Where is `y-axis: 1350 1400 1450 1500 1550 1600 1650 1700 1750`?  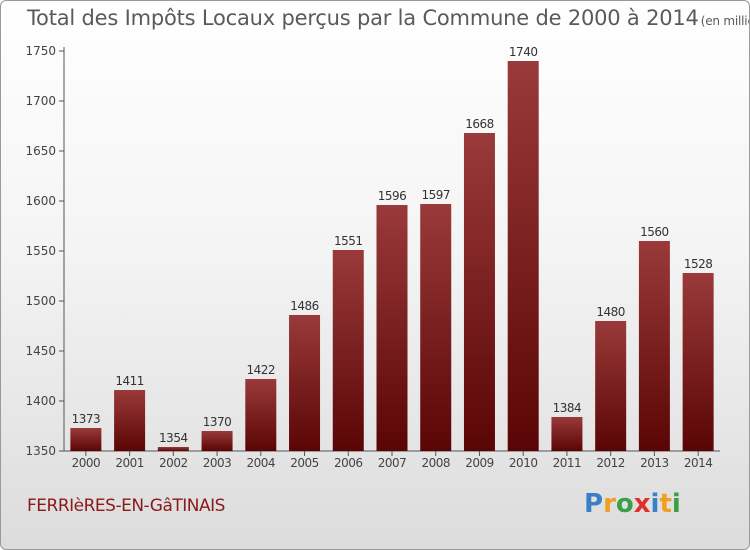 y-axis: 1350 1400 1450 1500 1550 1600 1650 1700 1750 is located at coordinates (45, 251).